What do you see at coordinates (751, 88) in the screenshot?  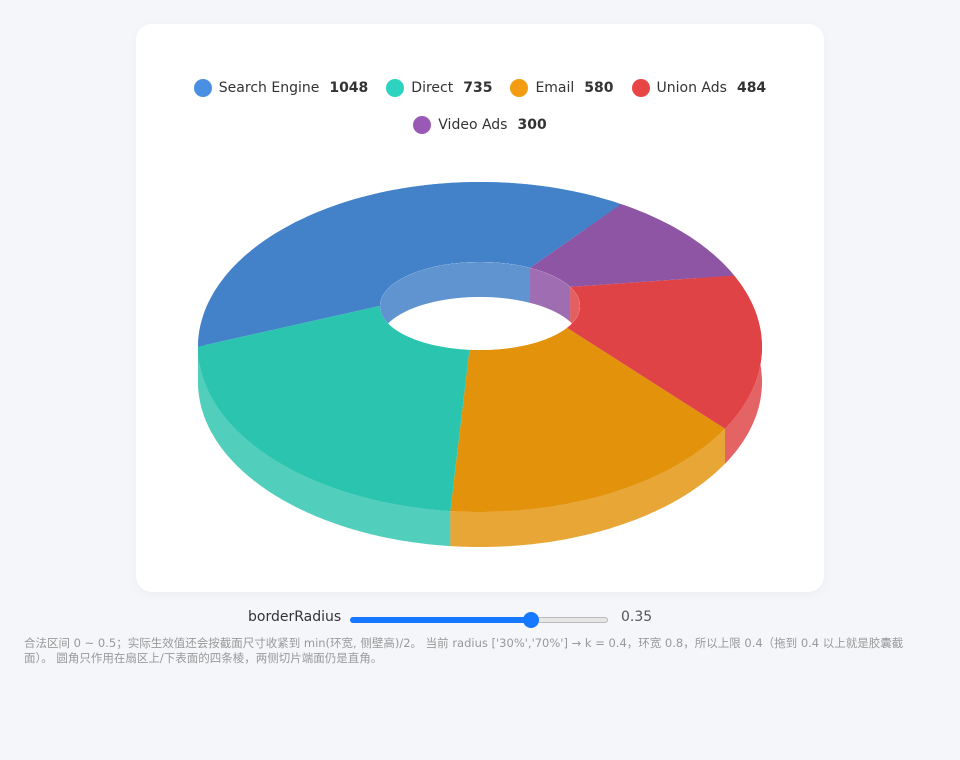 I see `legend-value: 484` at bounding box center [751, 88].